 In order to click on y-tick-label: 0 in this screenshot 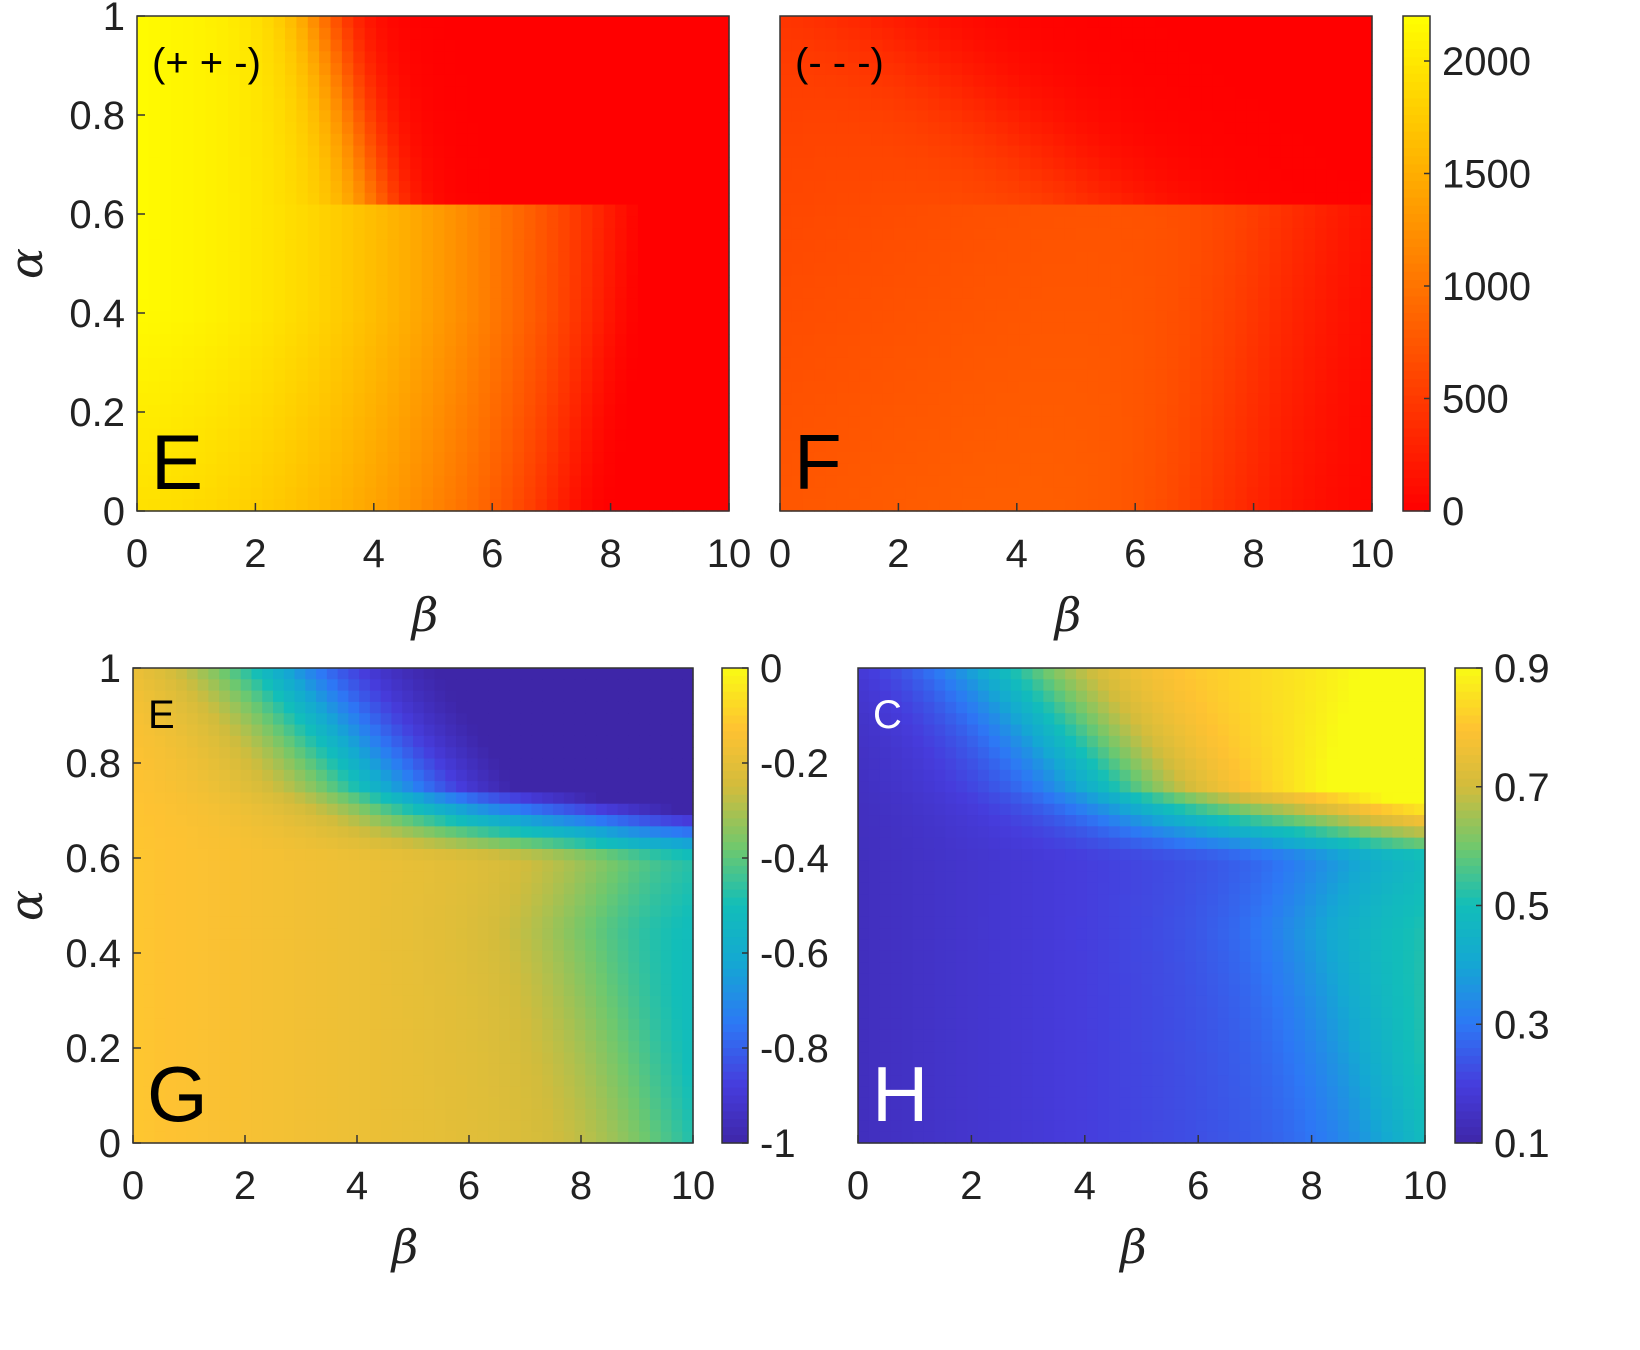, I will do `click(114, 512)`.